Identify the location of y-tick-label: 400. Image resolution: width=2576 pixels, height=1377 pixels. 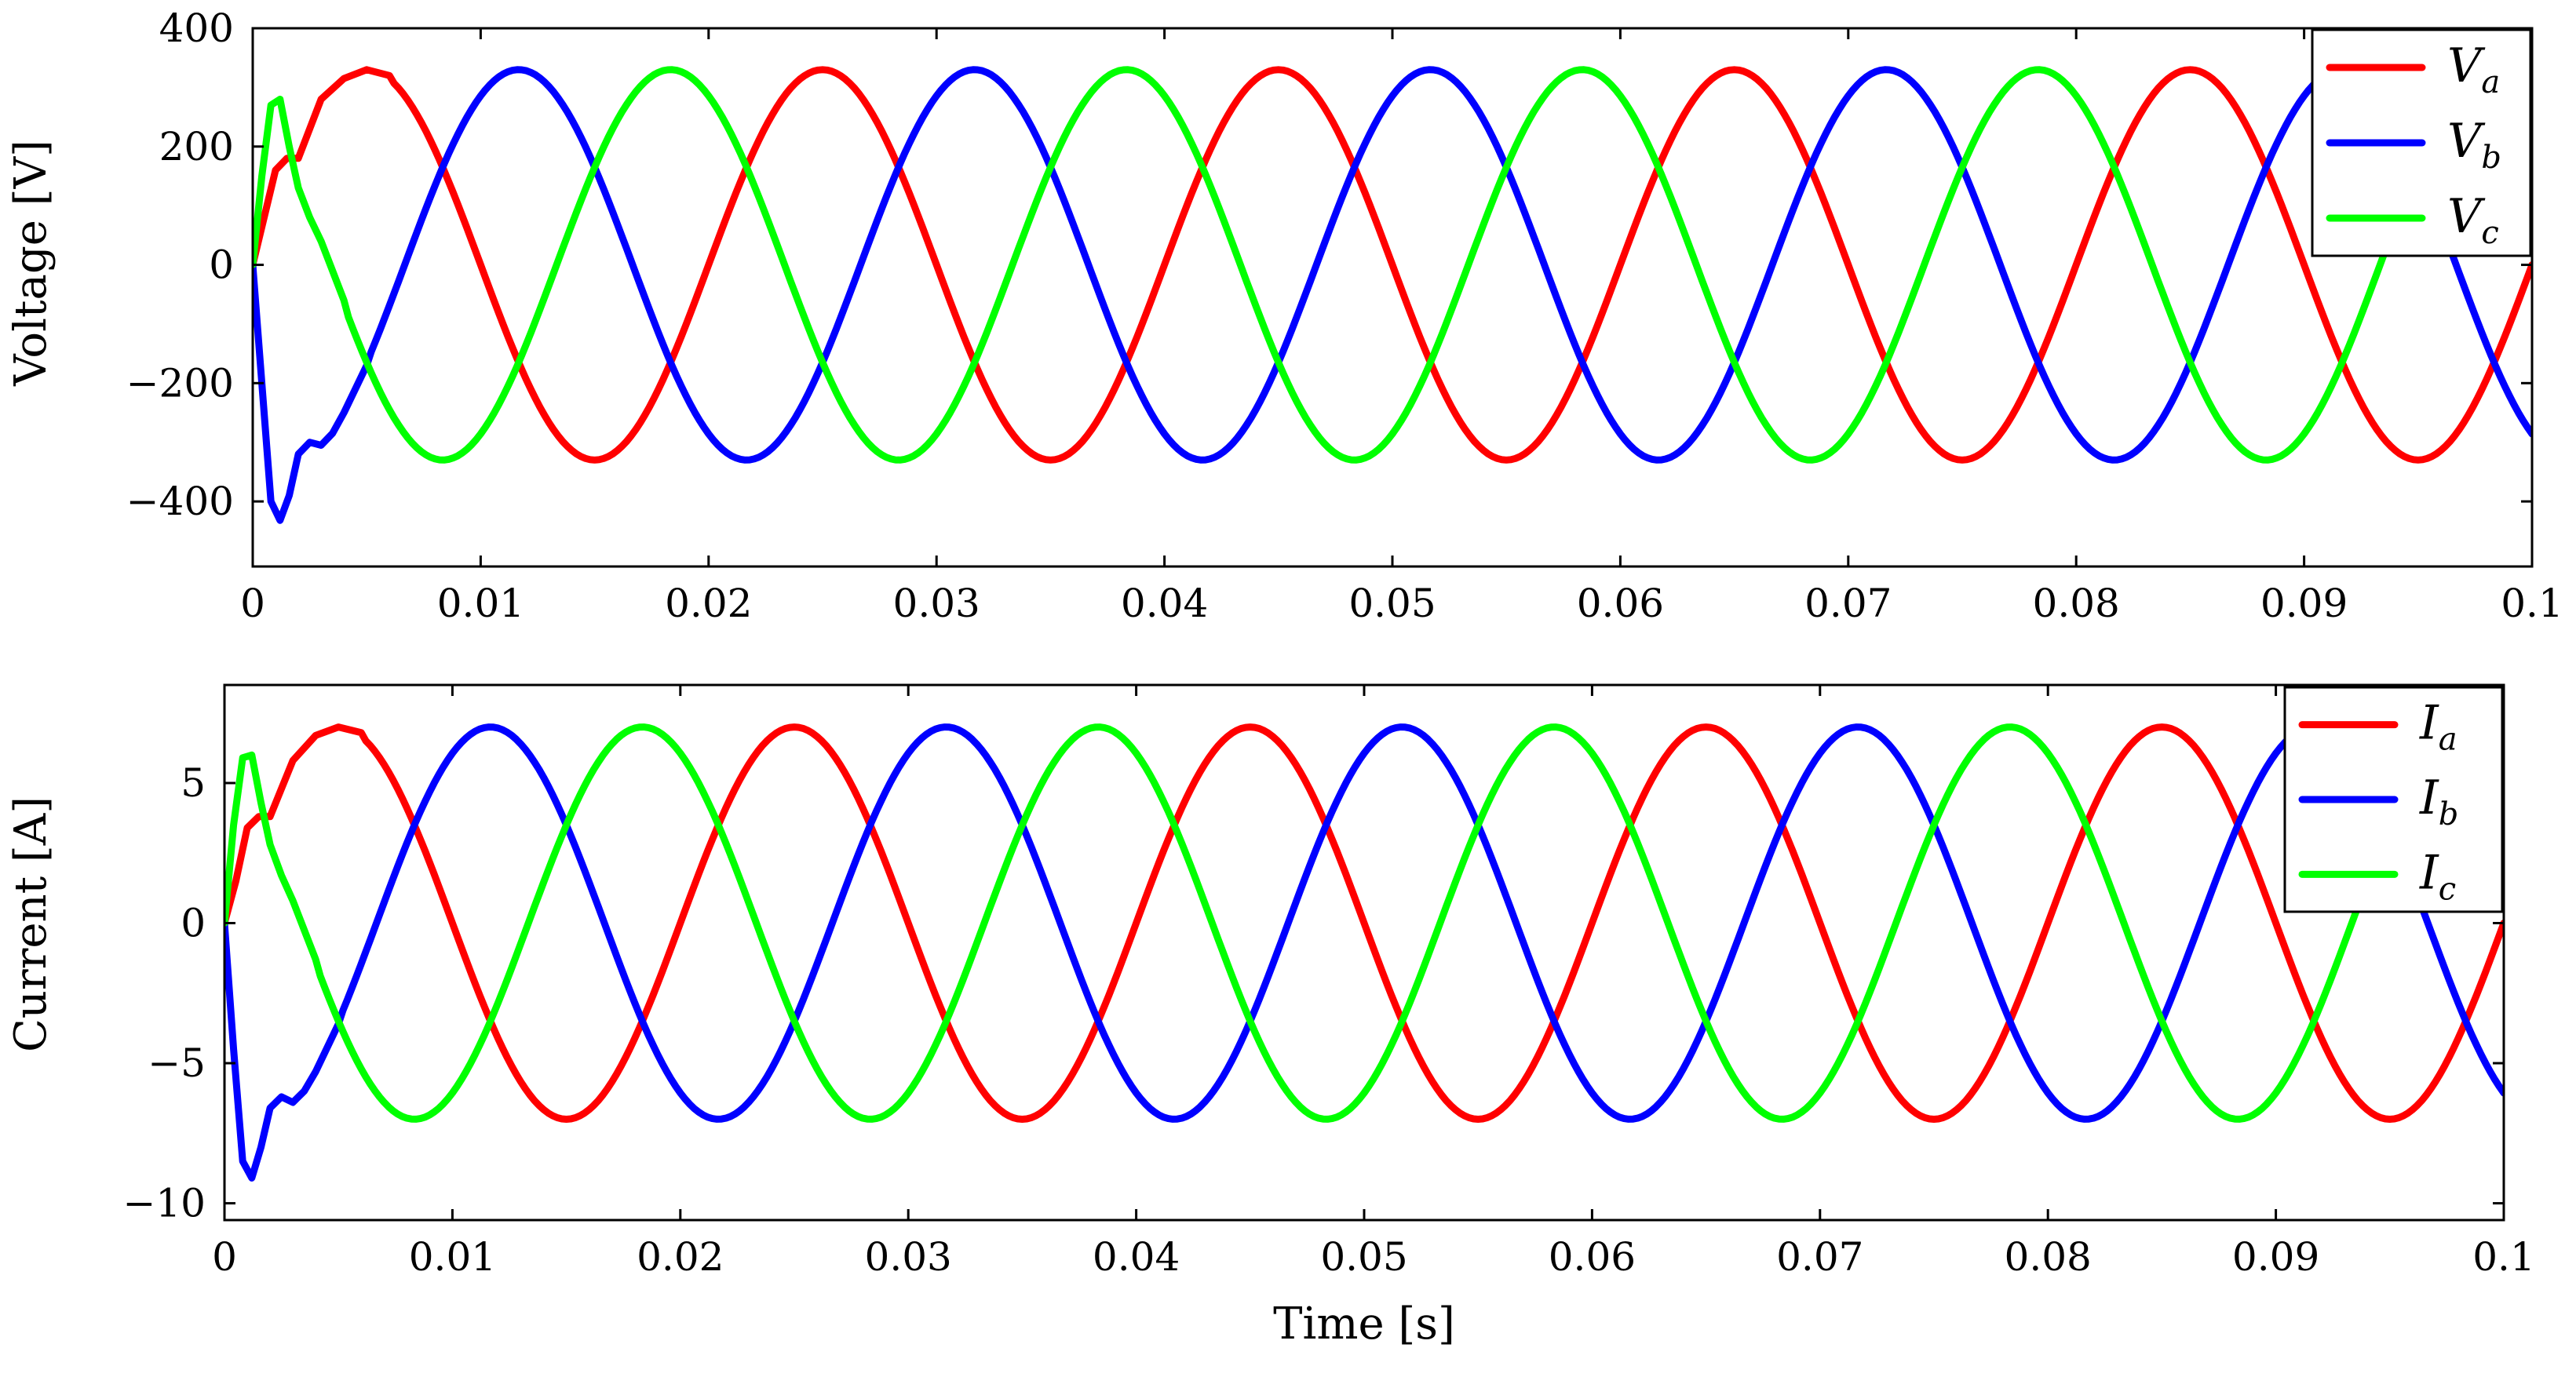
(196, 28).